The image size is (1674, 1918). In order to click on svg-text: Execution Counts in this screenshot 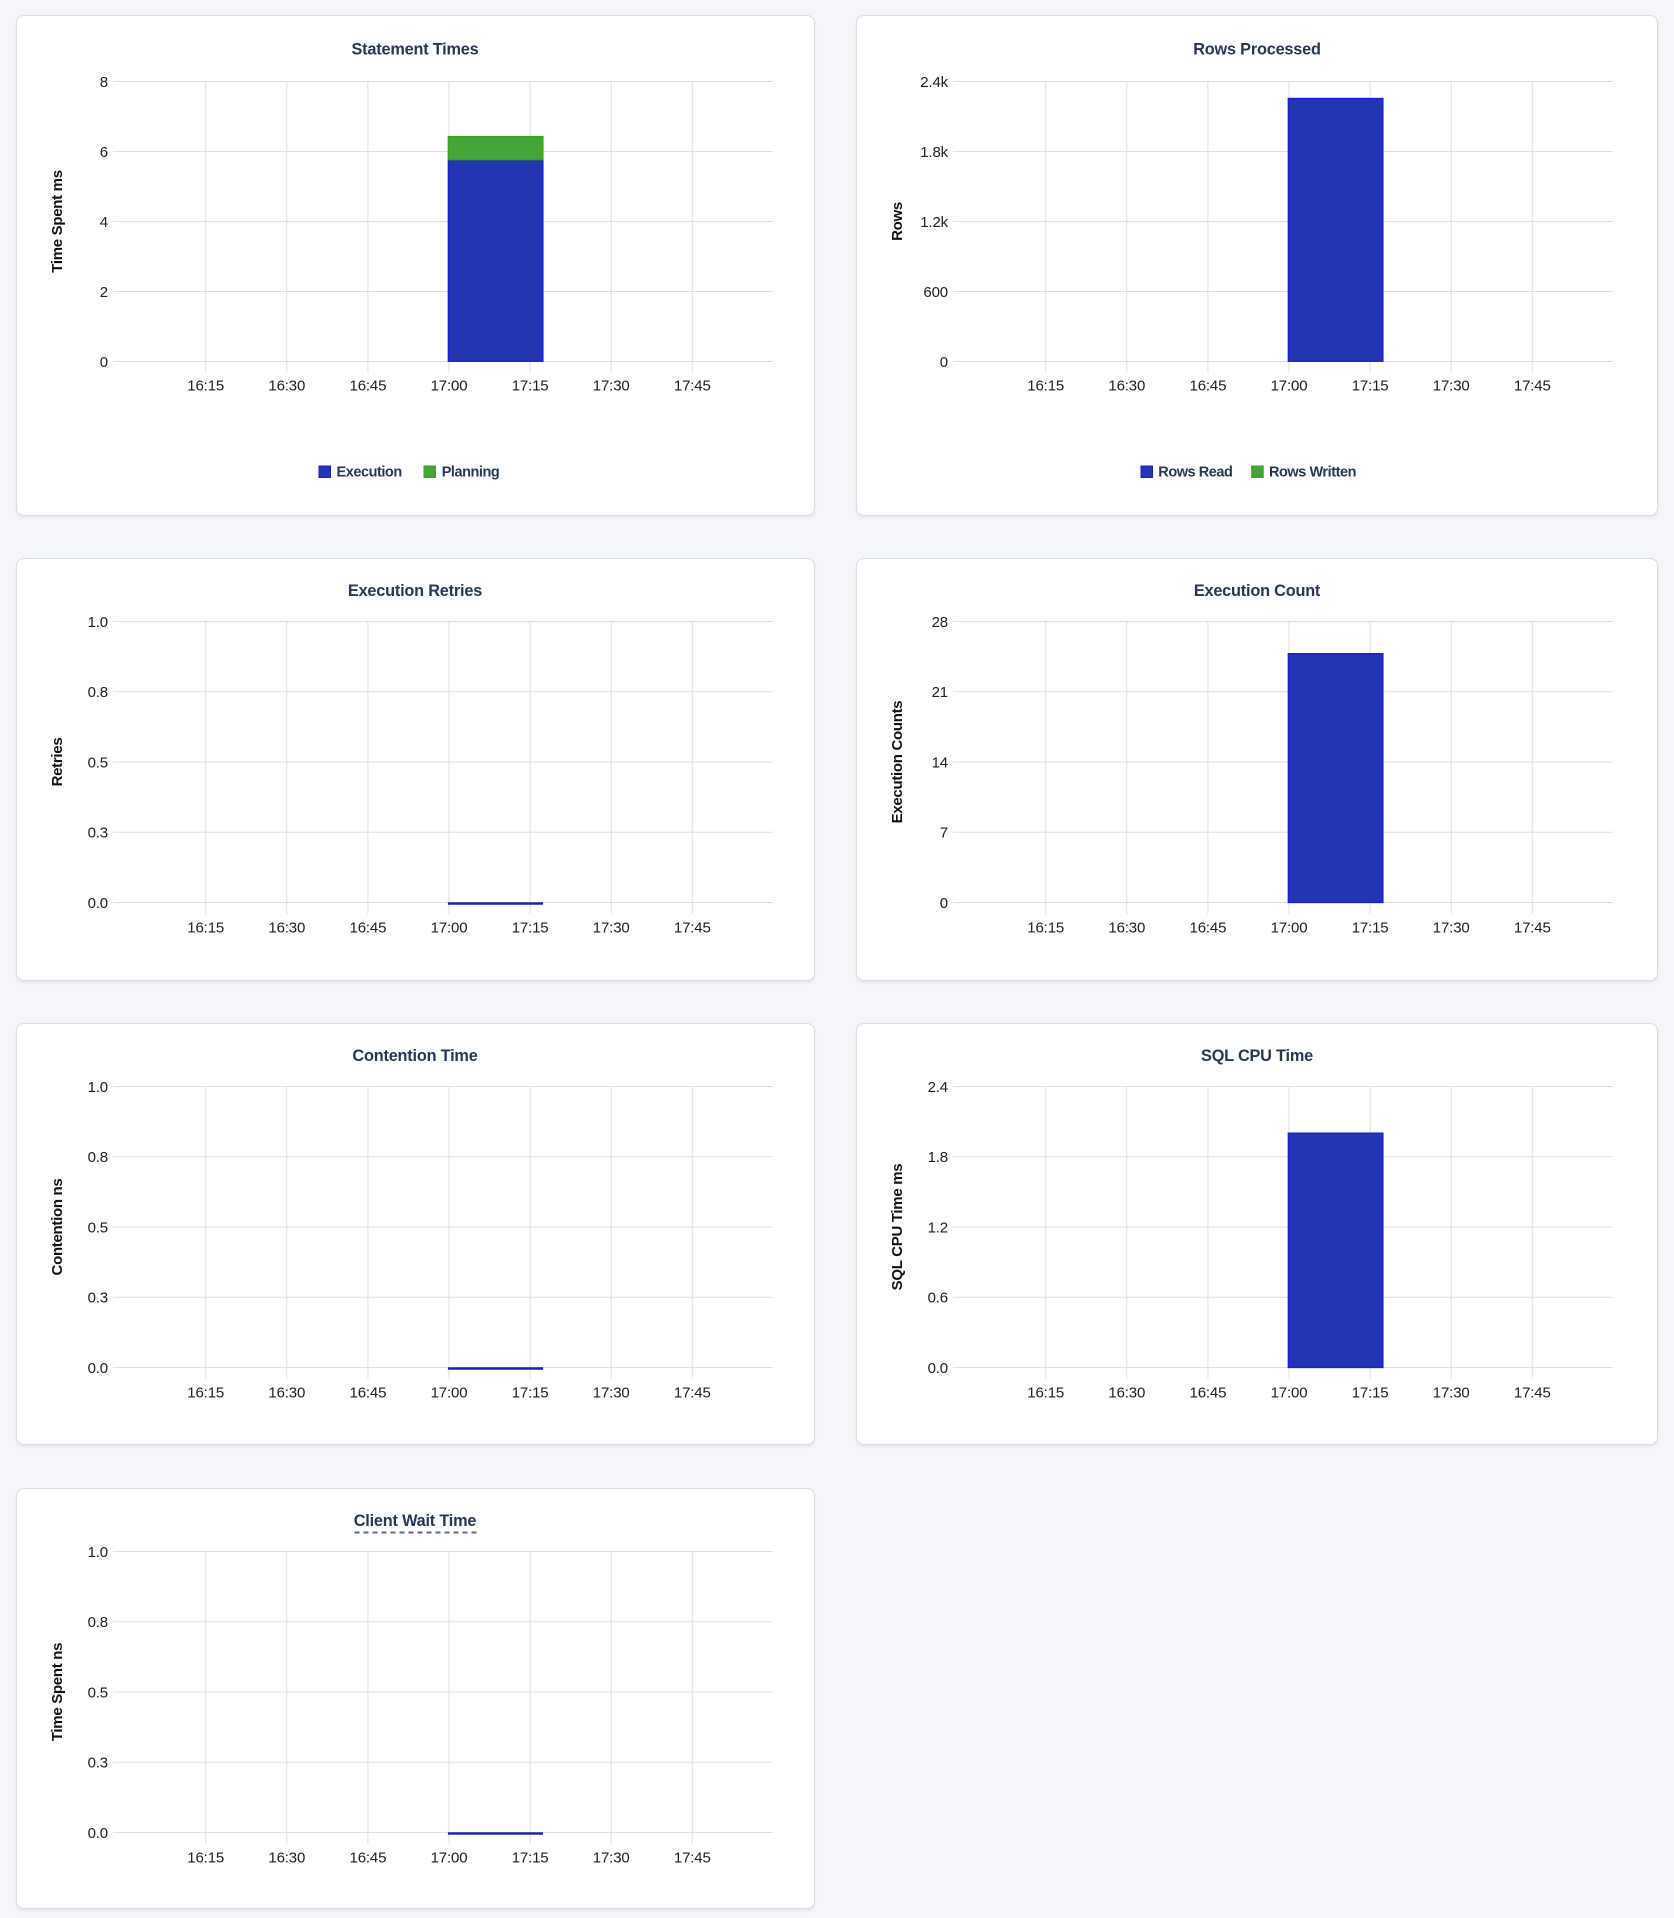, I will do `click(897, 762)`.